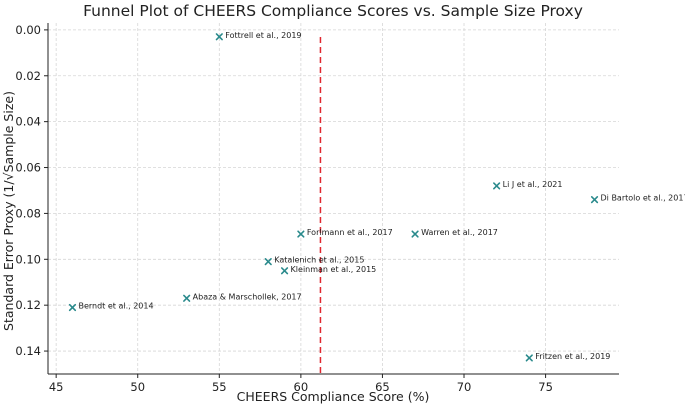 The height and width of the screenshot is (406, 685). Describe the element at coordinates (464, 387) in the screenshot. I see `x-tick-label: 70` at that location.